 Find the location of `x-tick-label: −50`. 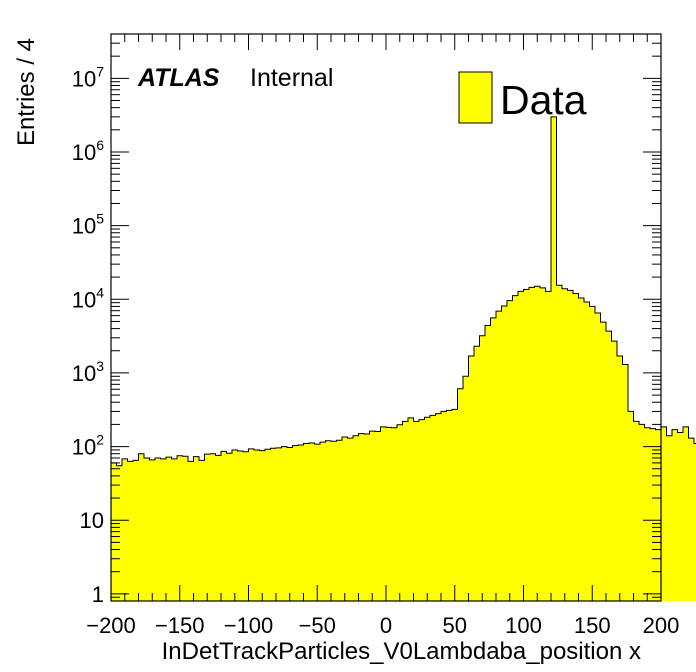

x-tick-label: −50 is located at coordinates (317, 625).